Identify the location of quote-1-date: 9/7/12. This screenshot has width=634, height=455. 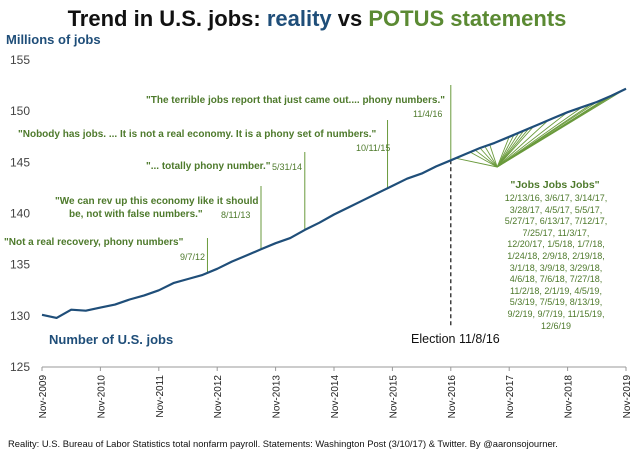
(193, 257).